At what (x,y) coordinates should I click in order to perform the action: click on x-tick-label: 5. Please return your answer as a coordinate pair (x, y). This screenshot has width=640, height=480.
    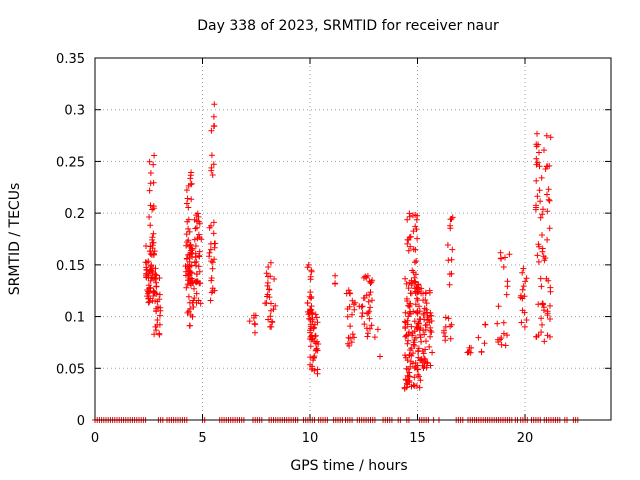
    Looking at the image, I should click on (202, 438).